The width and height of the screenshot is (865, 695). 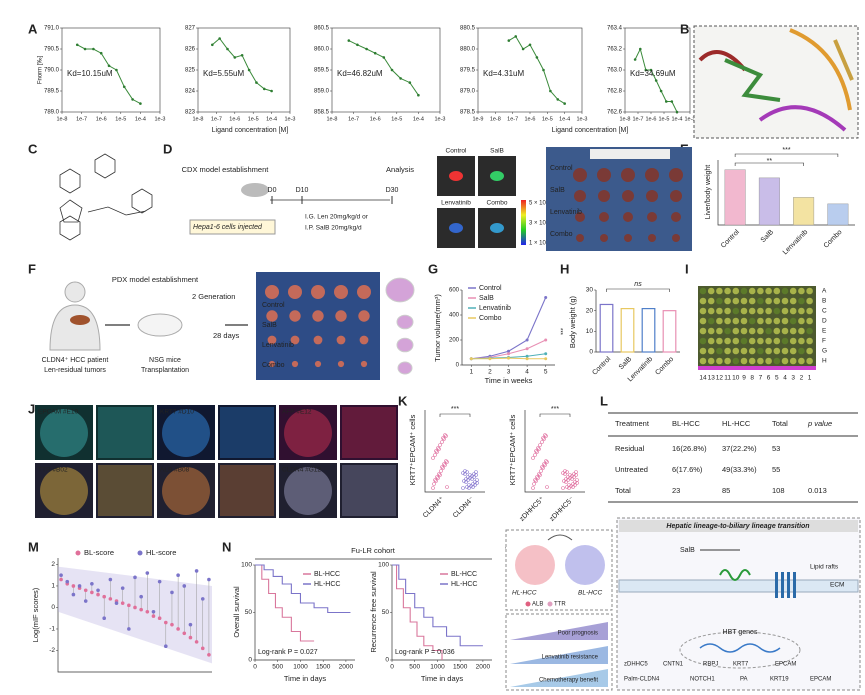 I want to click on y-tick-label: 878.5, so click(x=468, y=113).